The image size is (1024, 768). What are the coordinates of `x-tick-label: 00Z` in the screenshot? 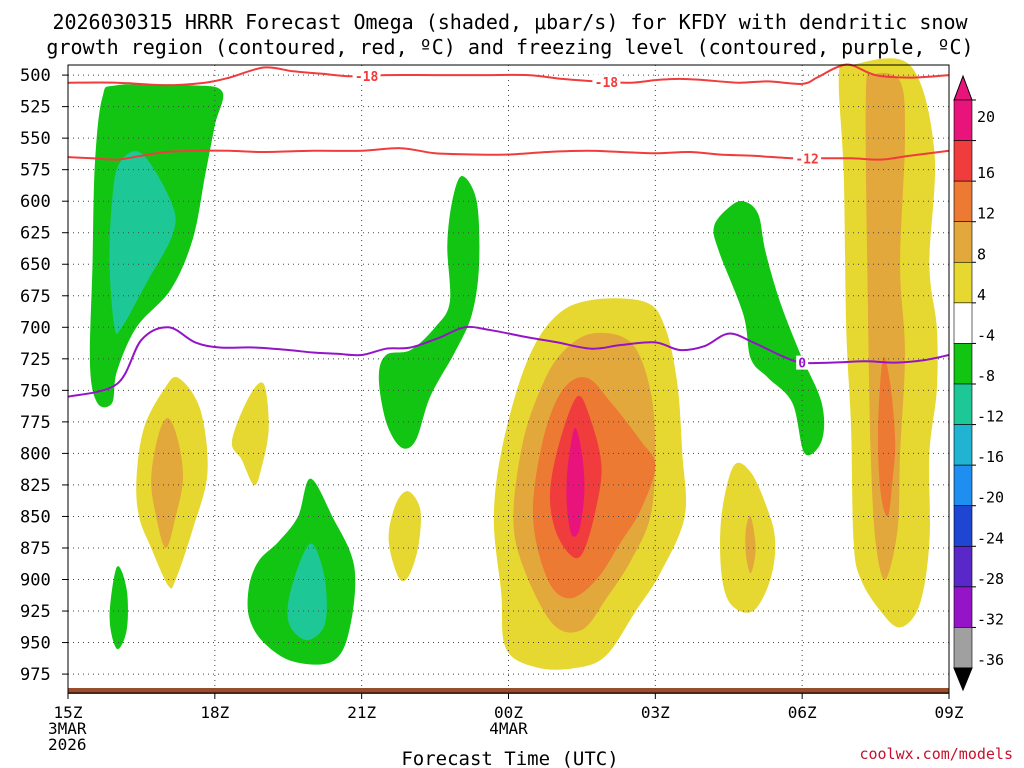 It's located at (508, 712).